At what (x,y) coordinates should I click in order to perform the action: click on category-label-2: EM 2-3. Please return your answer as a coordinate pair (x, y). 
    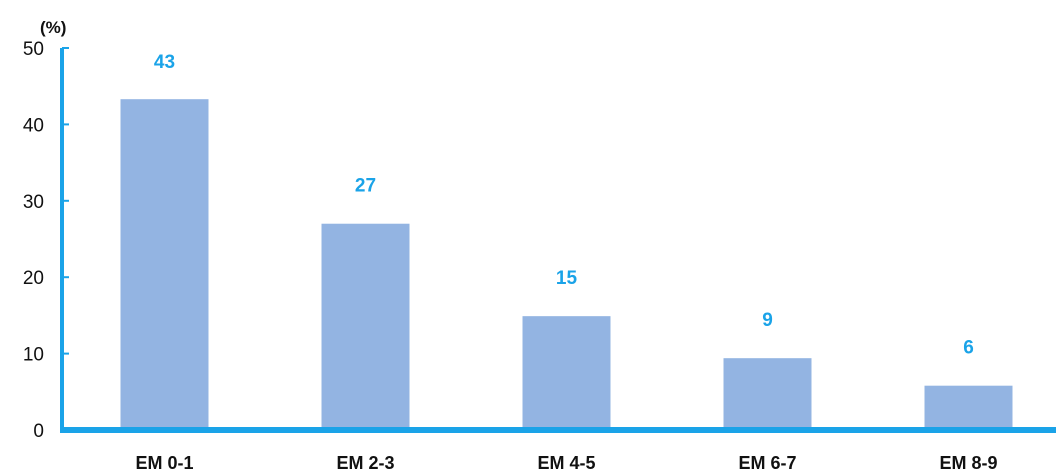
    Looking at the image, I should click on (365, 463).